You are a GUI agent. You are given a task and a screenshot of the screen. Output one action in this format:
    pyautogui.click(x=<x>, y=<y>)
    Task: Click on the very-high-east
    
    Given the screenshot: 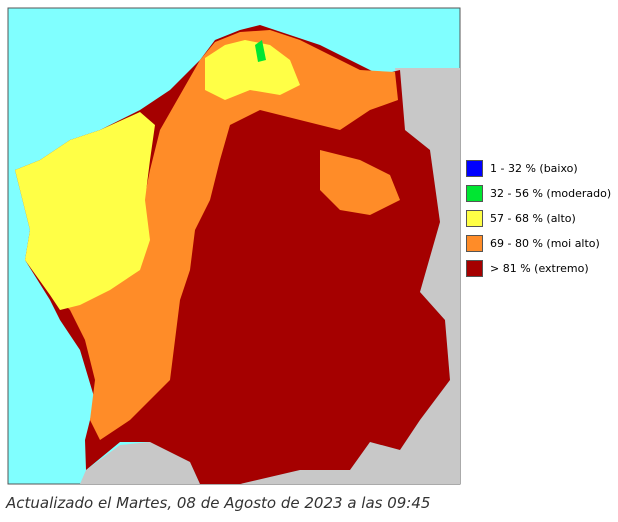 What is the action you would take?
    pyautogui.click(x=360, y=182)
    